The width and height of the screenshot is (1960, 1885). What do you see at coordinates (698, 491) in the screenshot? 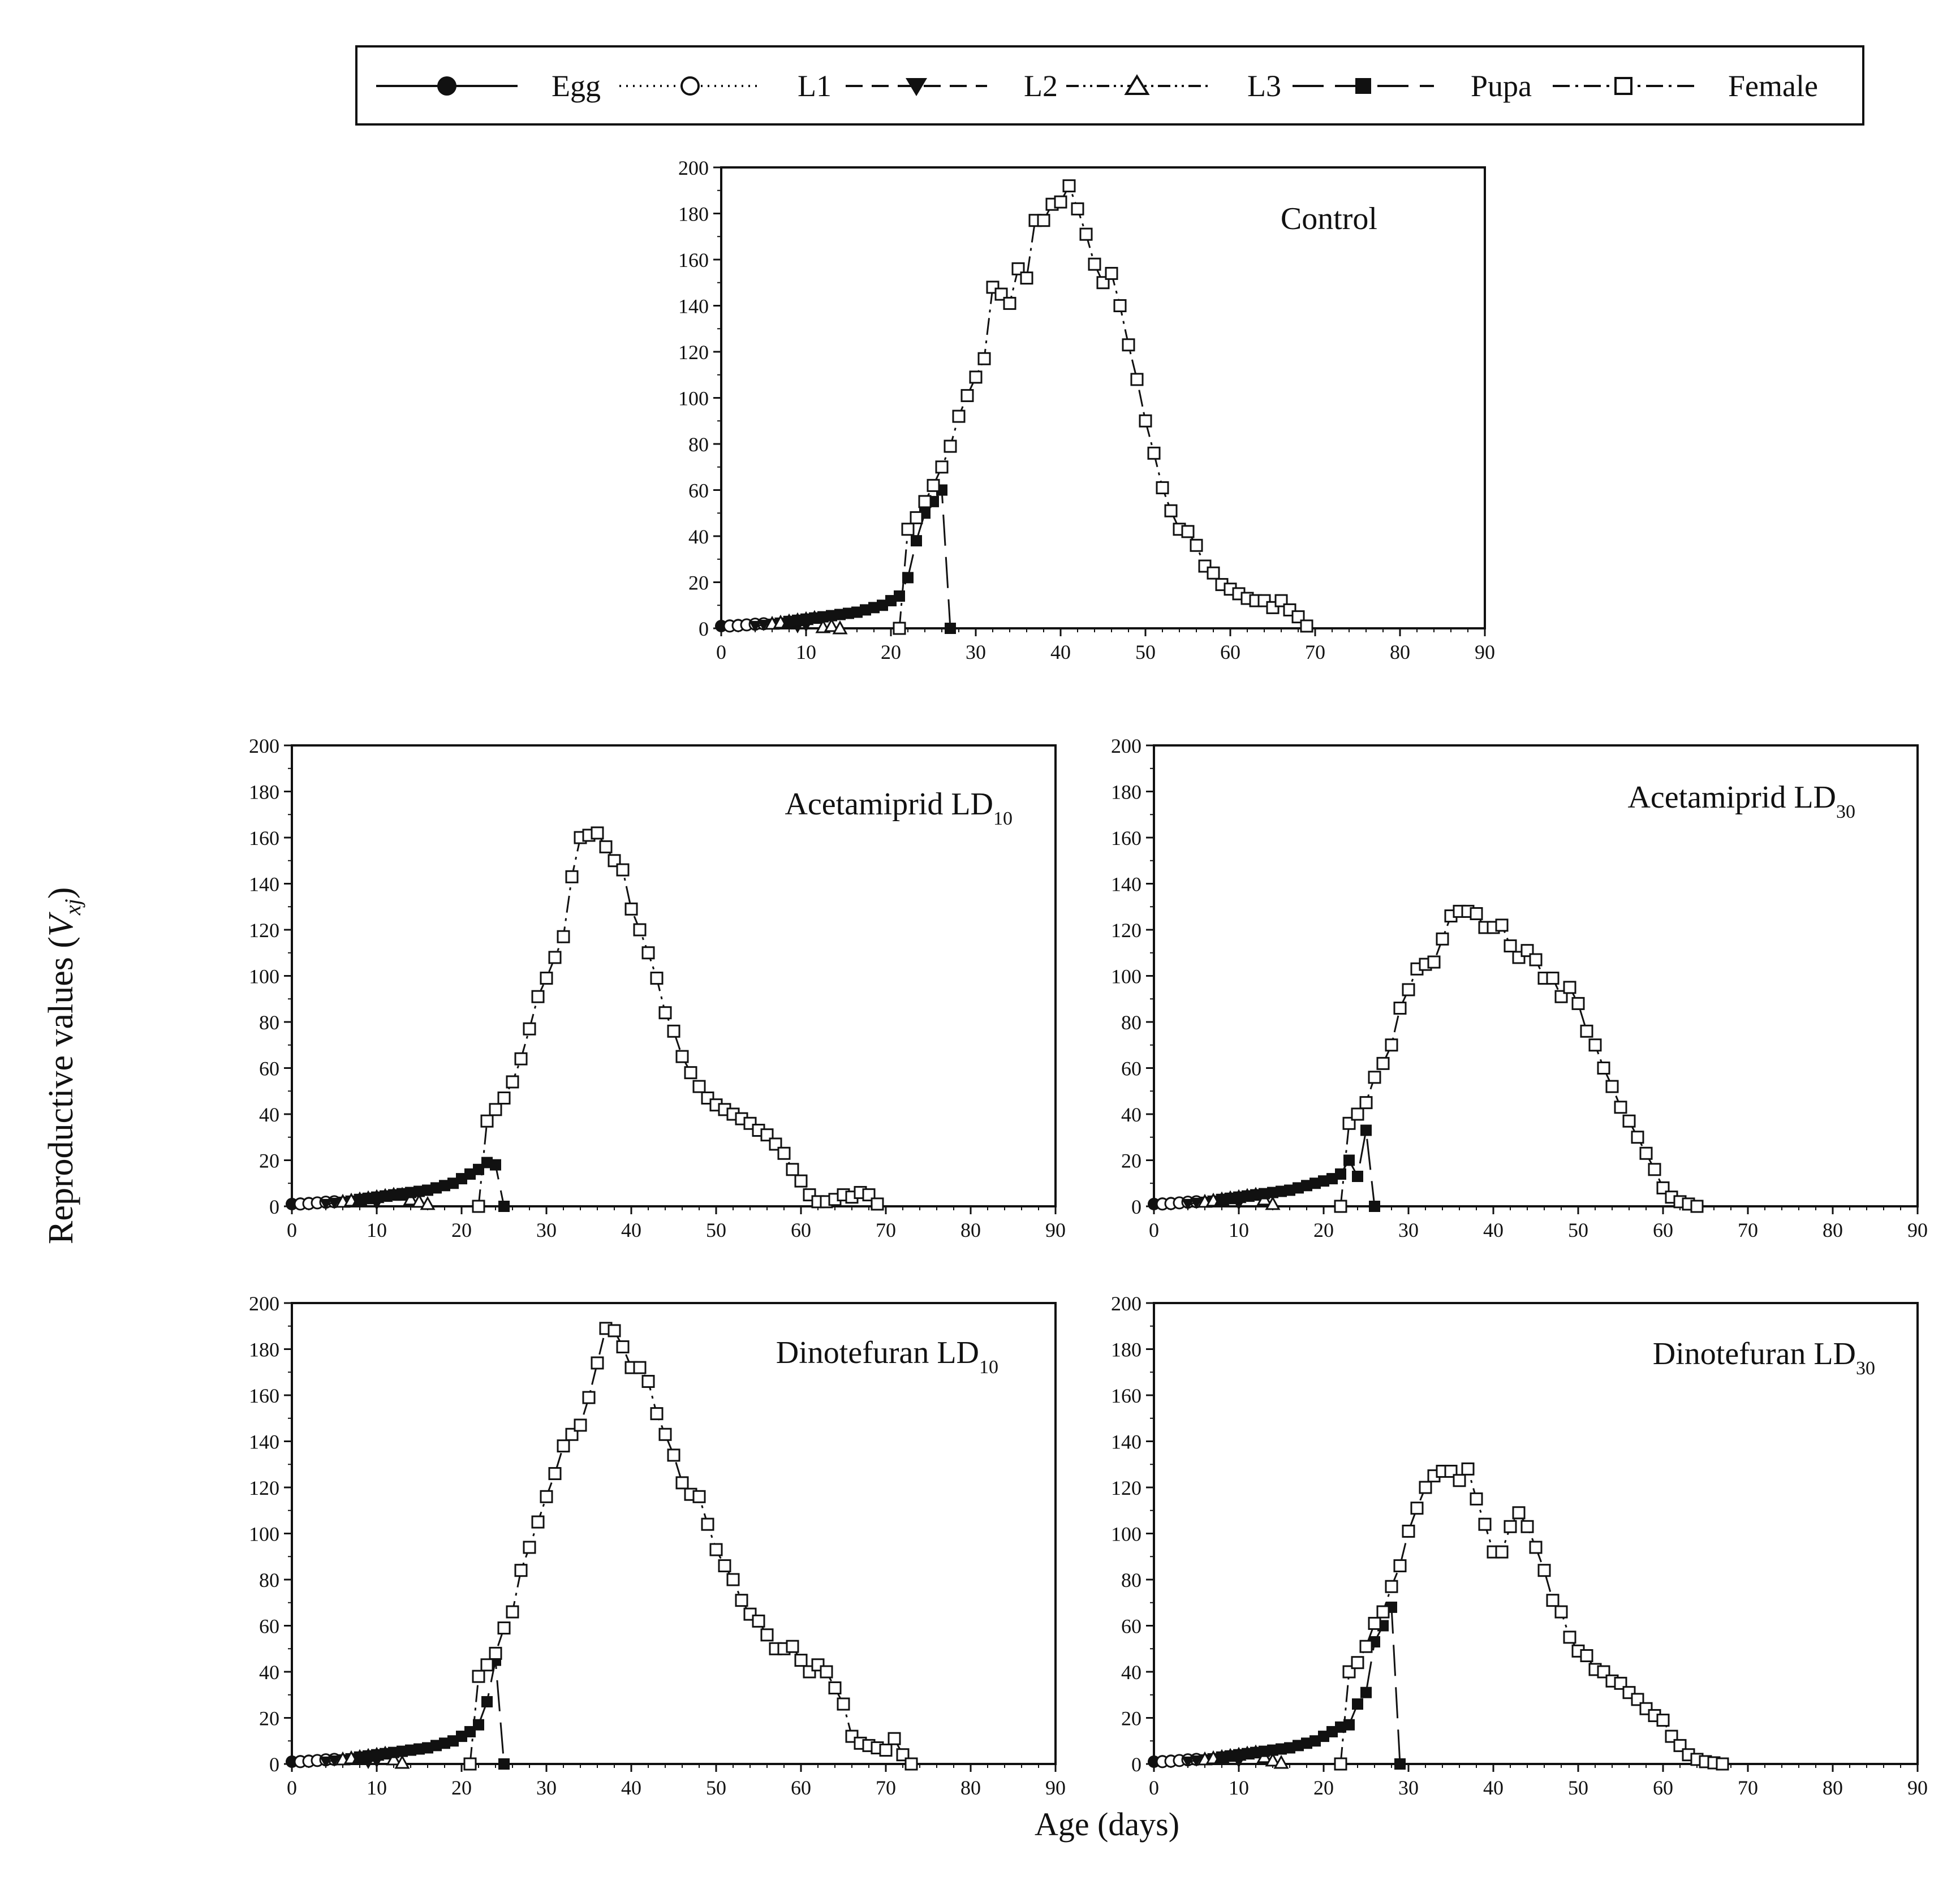
I see `y-tick-label: 60` at bounding box center [698, 491].